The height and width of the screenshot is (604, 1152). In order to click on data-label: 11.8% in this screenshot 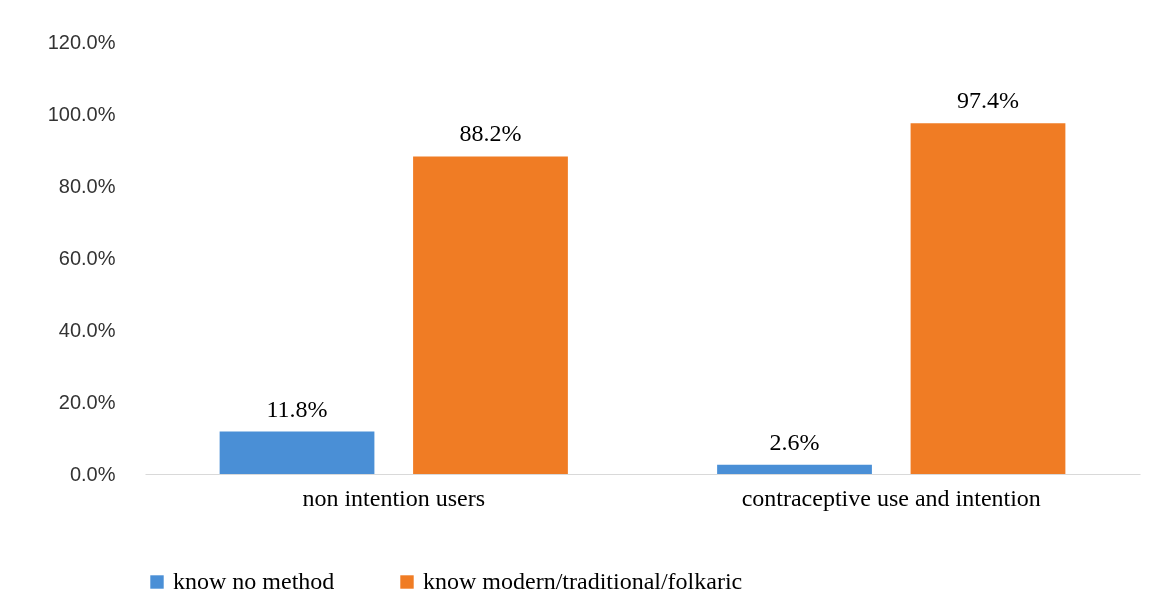, I will do `click(297, 408)`.